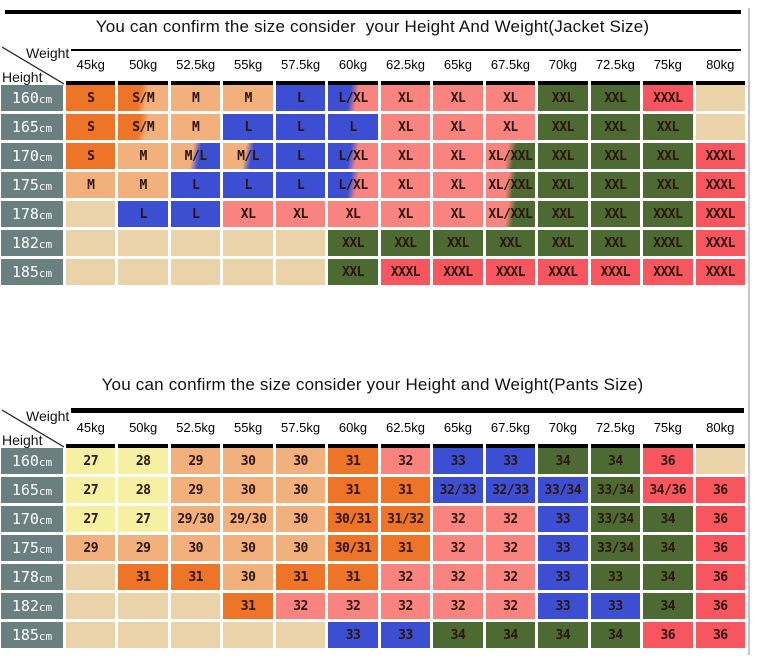 This screenshot has height=662, width=757. I want to click on cell-178cm-75kg: 34, so click(668, 577).